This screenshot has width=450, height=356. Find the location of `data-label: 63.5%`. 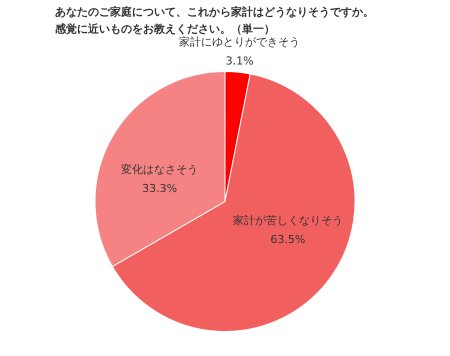

data-label: 63.5% is located at coordinates (288, 239).